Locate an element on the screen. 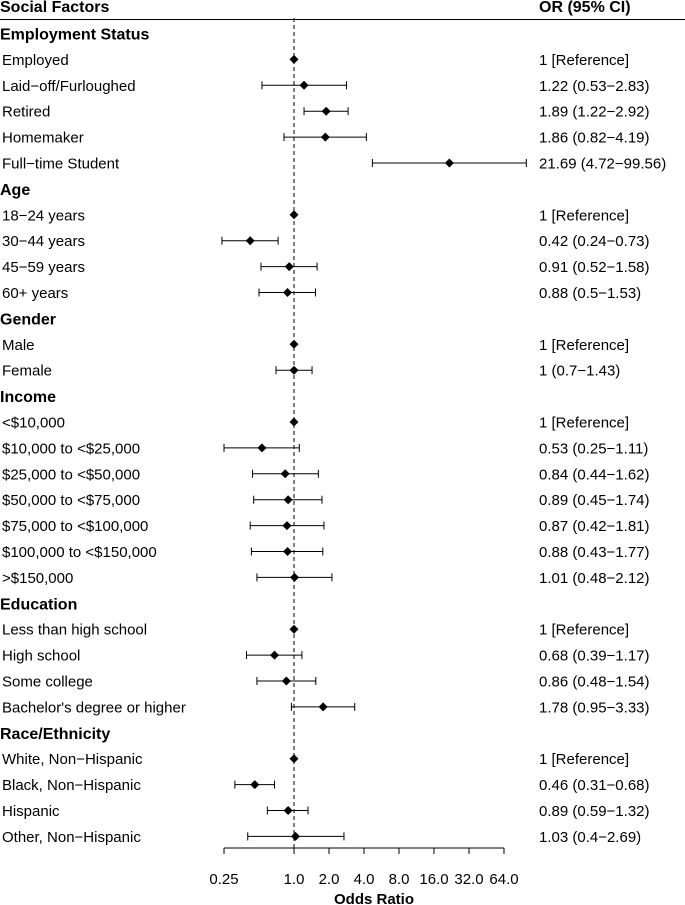 The image size is (685, 905). x-tick-label: 64.0 is located at coordinates (503, 879).